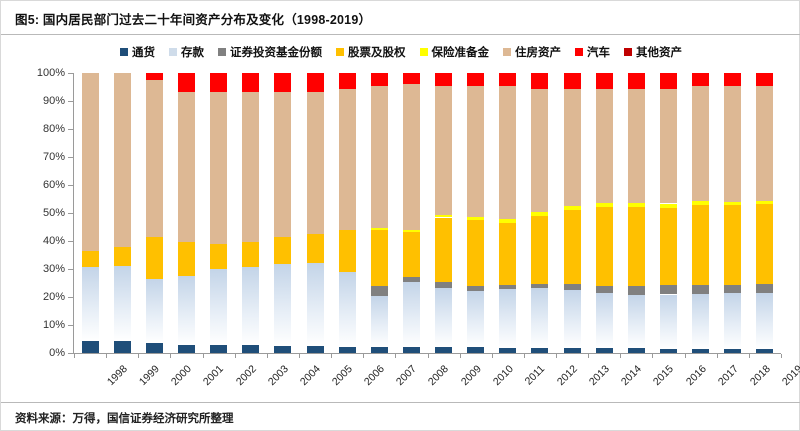 The width and height of the screenshot is (800, 431). Describe the element at coordinates (471, 376) in the screenshot. I see `x-tick-label: 2009` at that location.